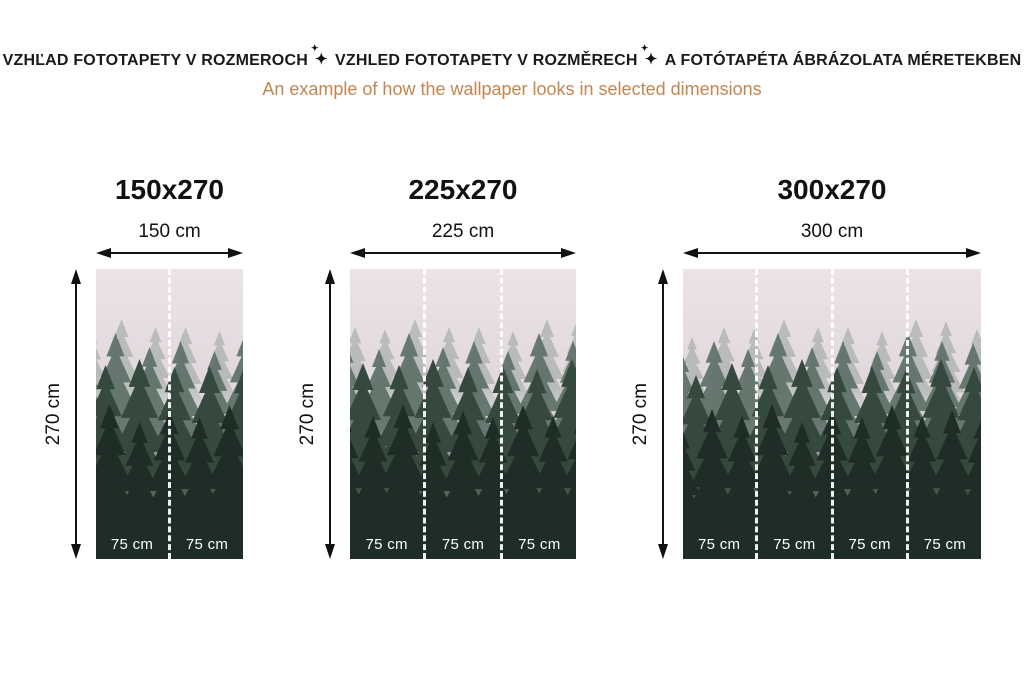  I want to click on title-segment-sk: VZHĽAD FOTOTAPETY V ROZMEROCH, so click(155, 60).